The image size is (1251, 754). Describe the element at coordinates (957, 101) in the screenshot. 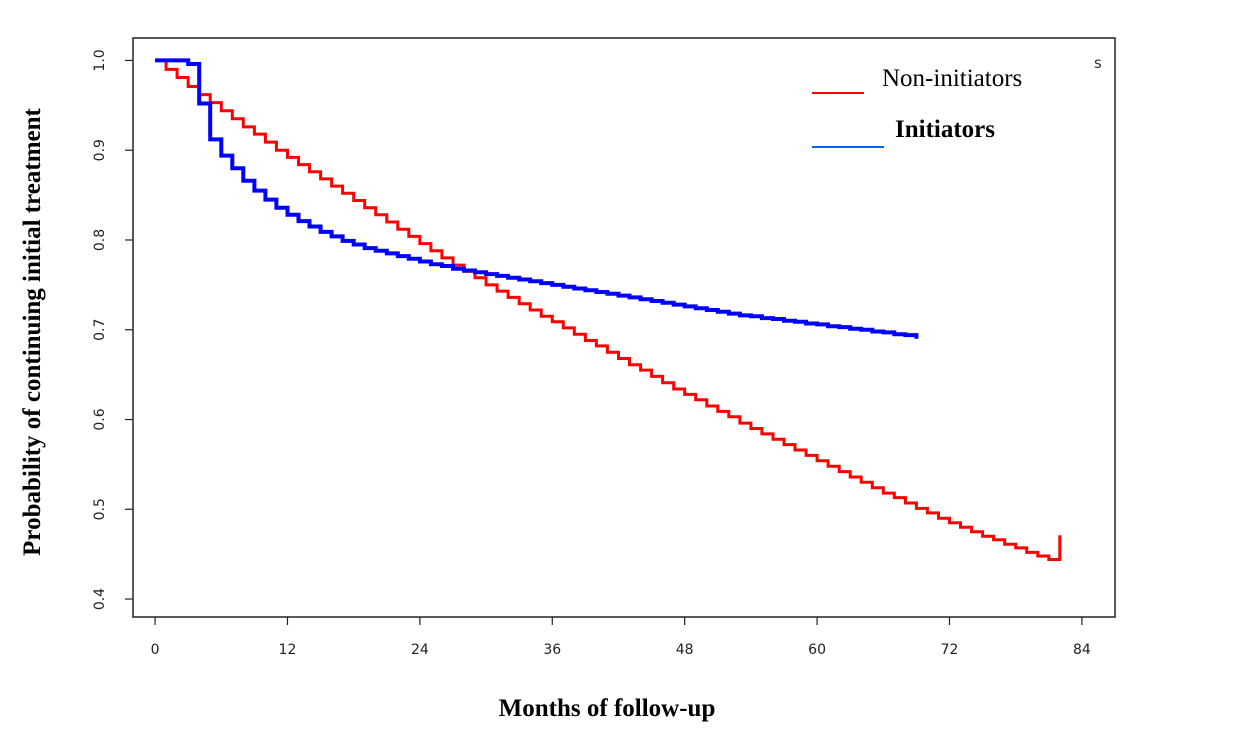

I see `legend: Non-initiators Initiators s` at that location.